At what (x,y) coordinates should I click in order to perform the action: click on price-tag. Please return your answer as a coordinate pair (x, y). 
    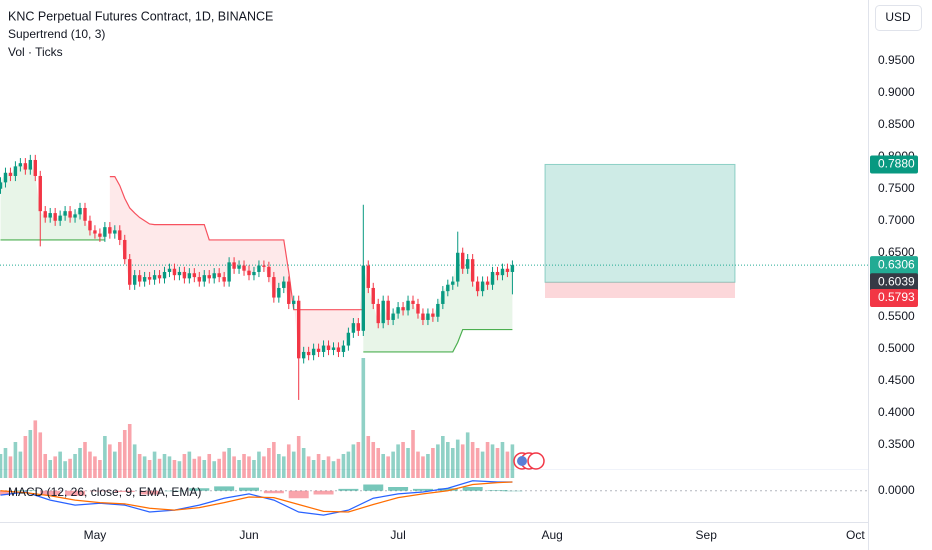
    Looking at the image, I should click on (894, 164).